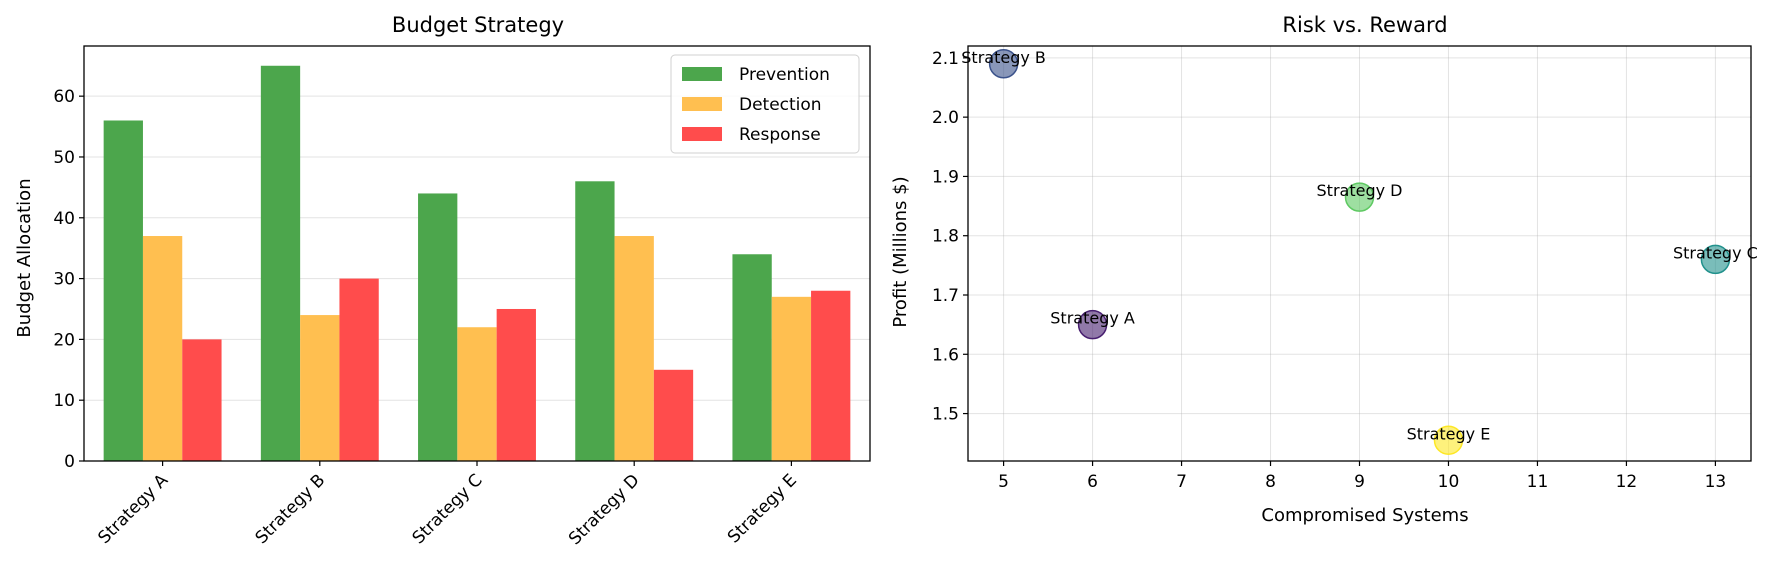 This screenshot has height=583, width=1777. I want to click on bar-y-tick-label: 0, so click(69, 462).